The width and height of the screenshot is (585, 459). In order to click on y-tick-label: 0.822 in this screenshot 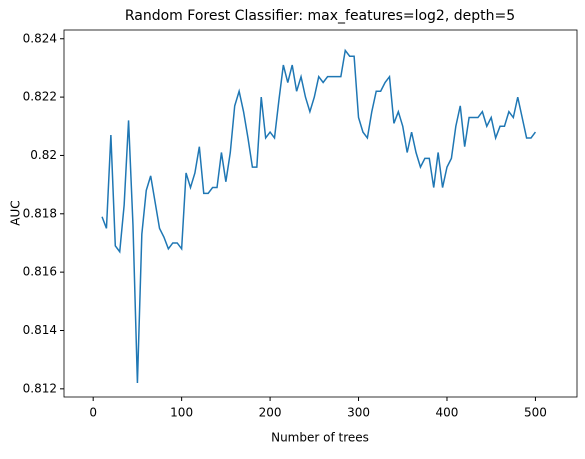, I will do `click(40, 97)`.